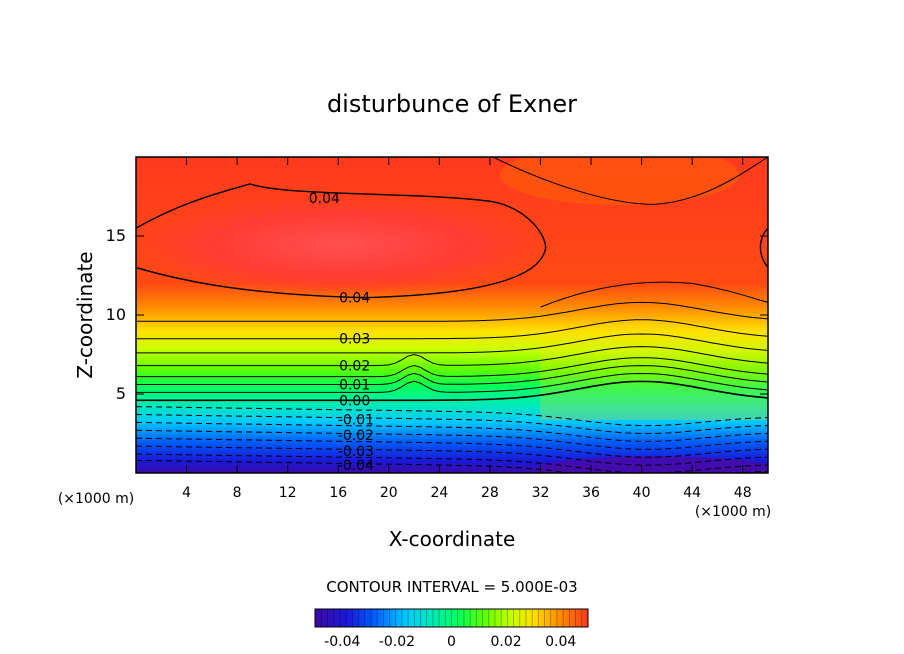 The height and width of the screenshot is (654, 904). Describe the element at coordinates (743, 493) in the screenshot. I see `x-tick-label: 48` at that location.